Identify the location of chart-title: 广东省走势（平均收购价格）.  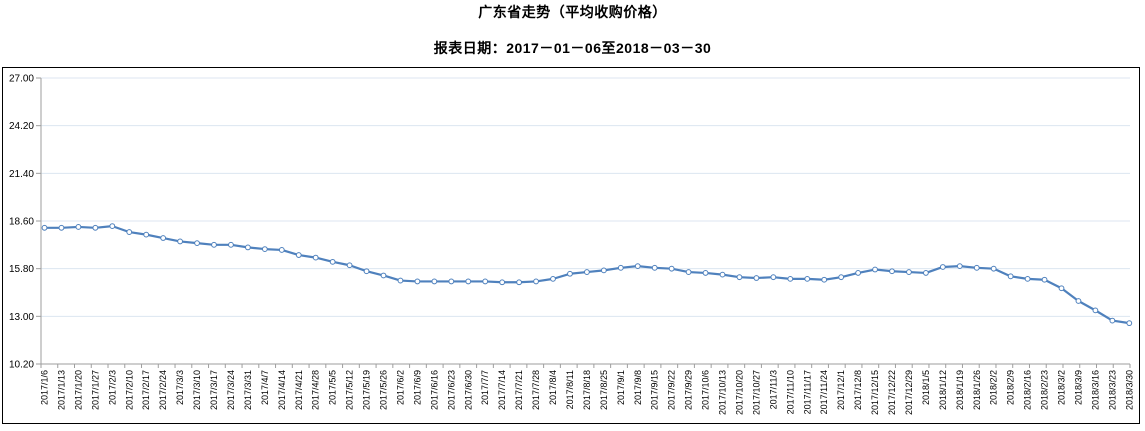
(572, 12).